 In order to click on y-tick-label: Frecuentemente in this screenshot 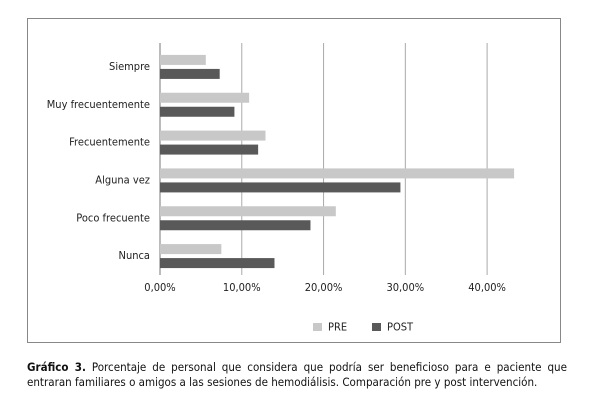, I will do `click(109, 142)`.